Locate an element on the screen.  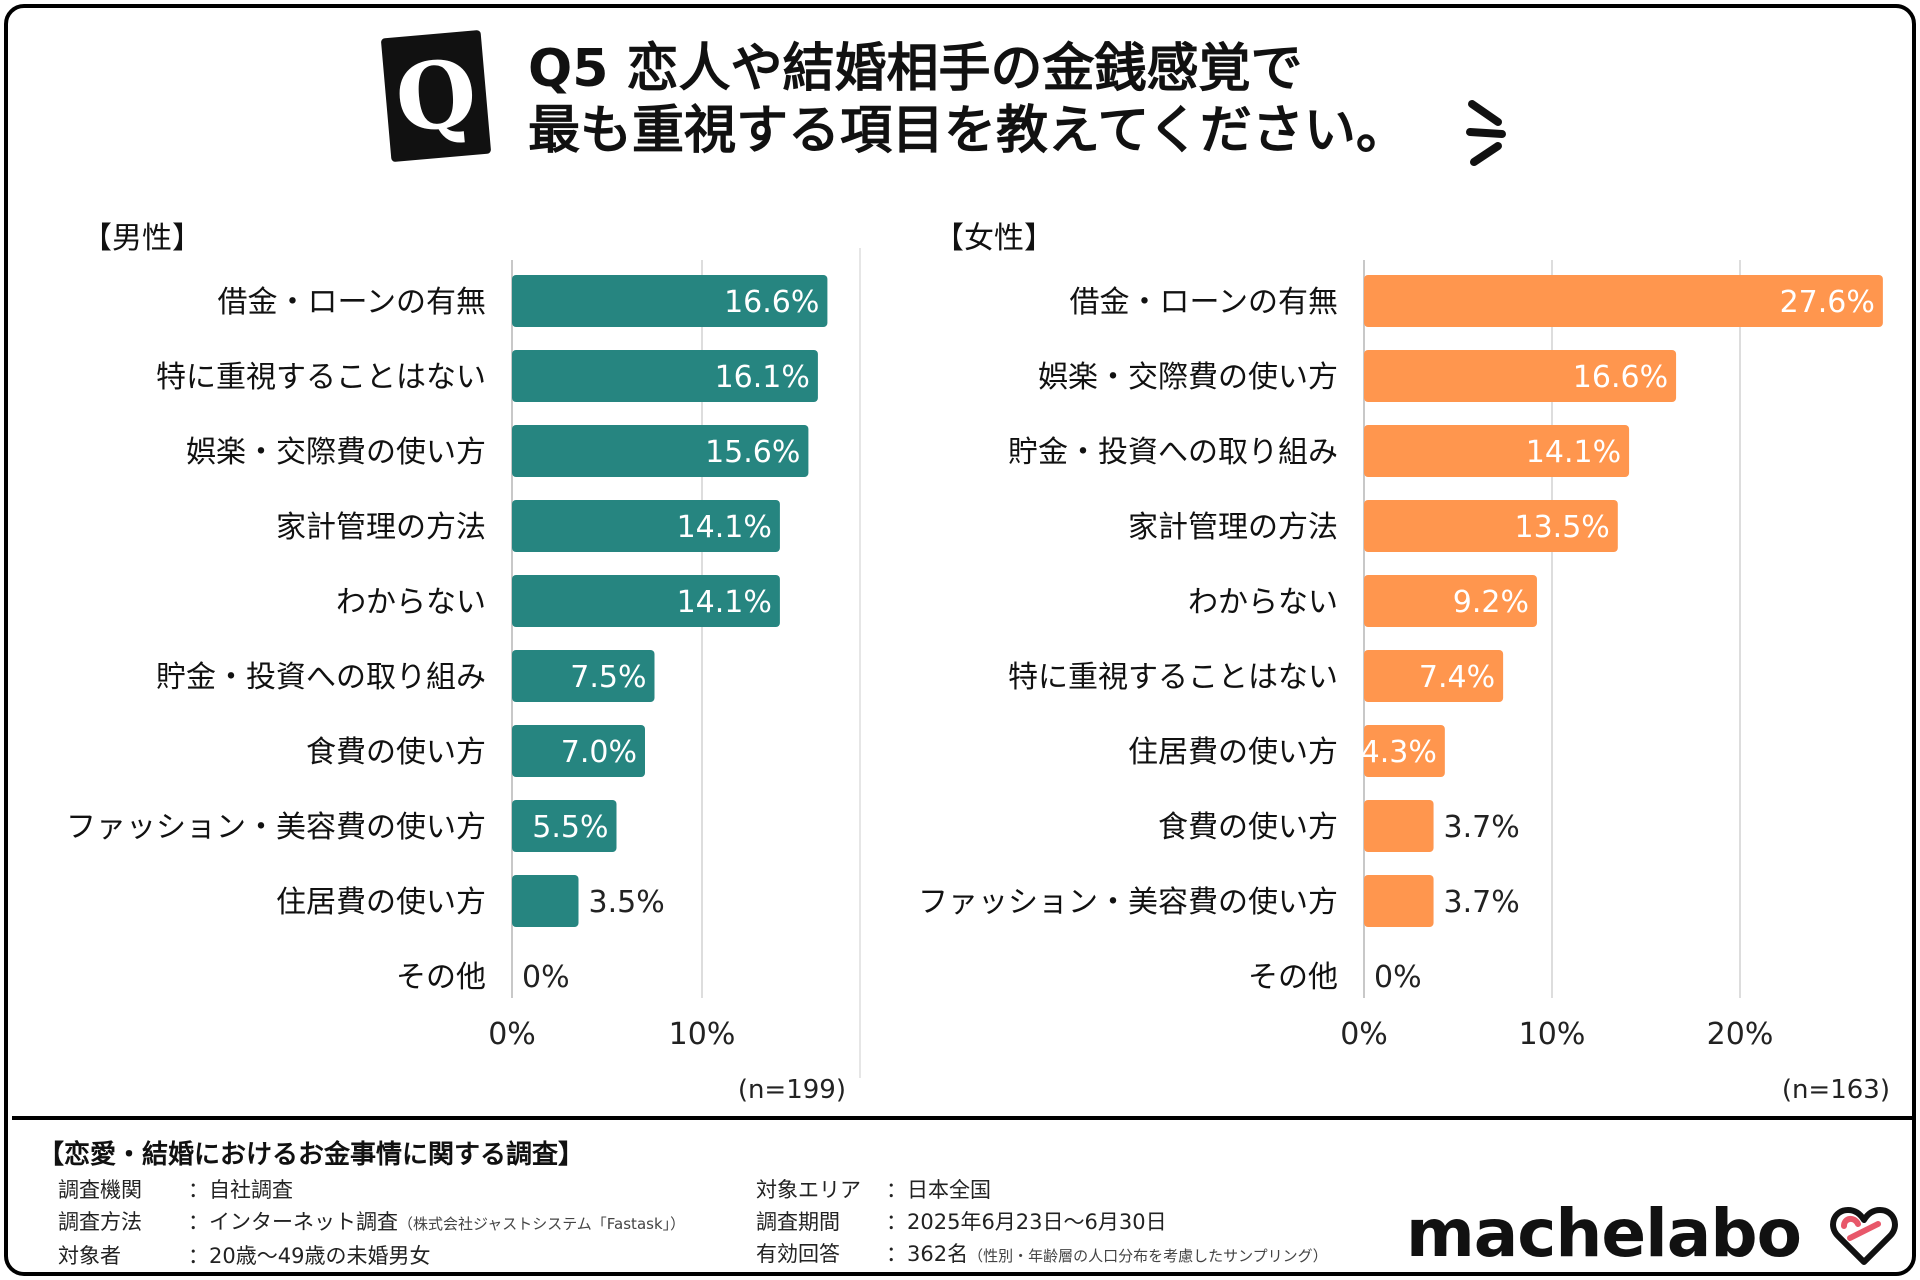
male-panel-title: 【男性】 is located at coordinates (142, 238).